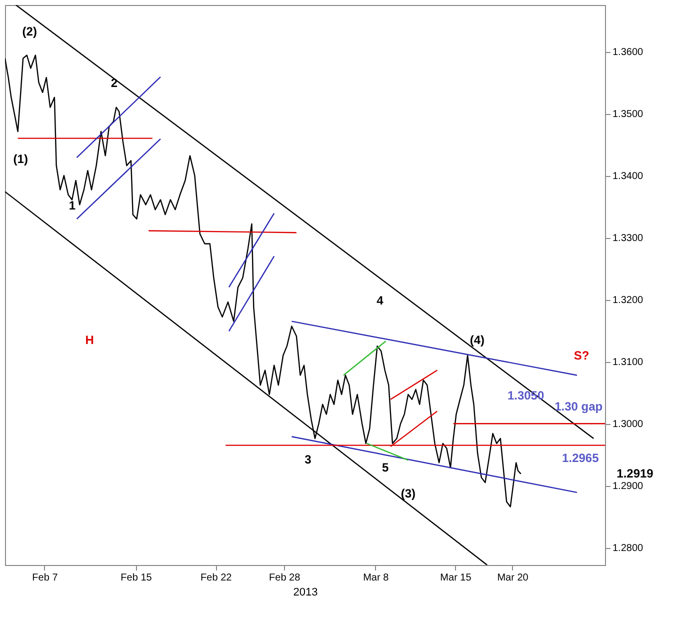  What do you see at coordinates (408, 493) in the screenshot?
I see `annotation: (3)` at bounding box center [408, 493].